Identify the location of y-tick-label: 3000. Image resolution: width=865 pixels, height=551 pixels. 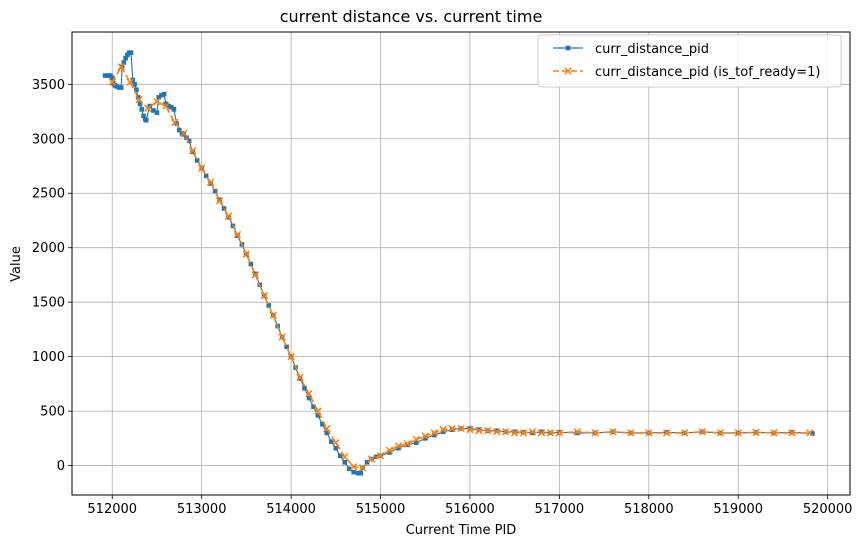
(48, 139).